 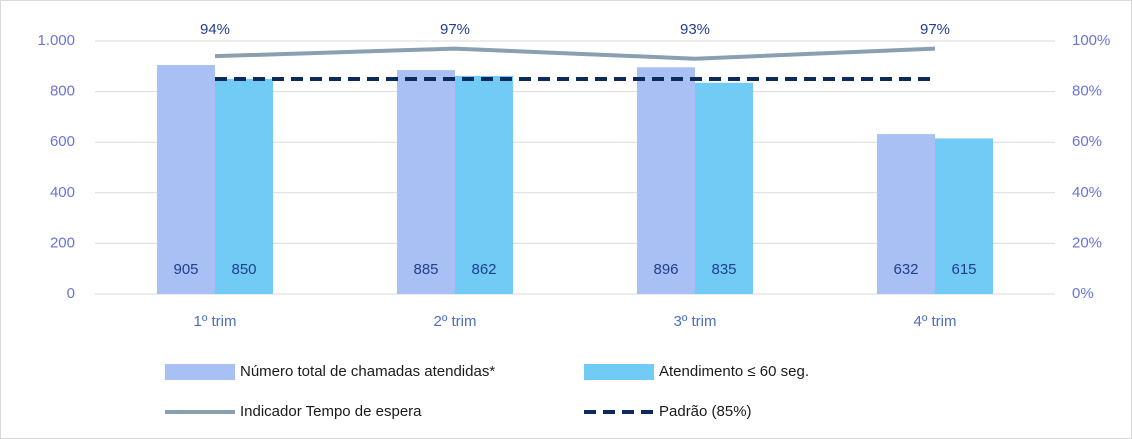 I want to click on y-tick-label: 200, so click(x=62, y=242).